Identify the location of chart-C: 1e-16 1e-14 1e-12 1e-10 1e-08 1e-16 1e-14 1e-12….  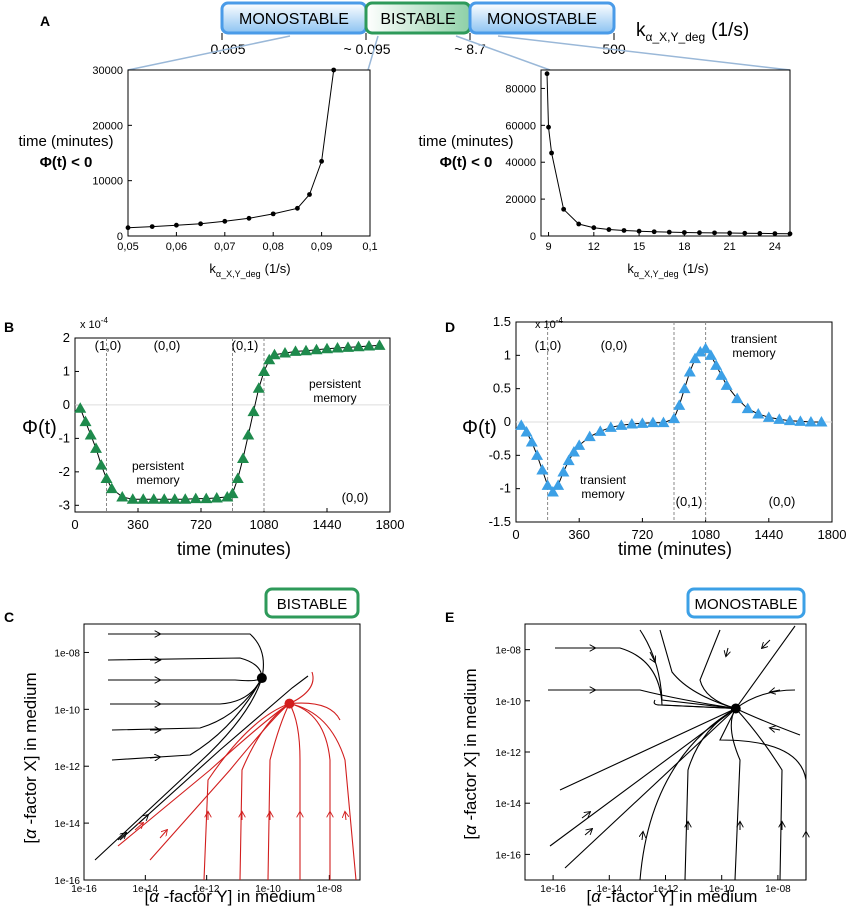
(207, 759).